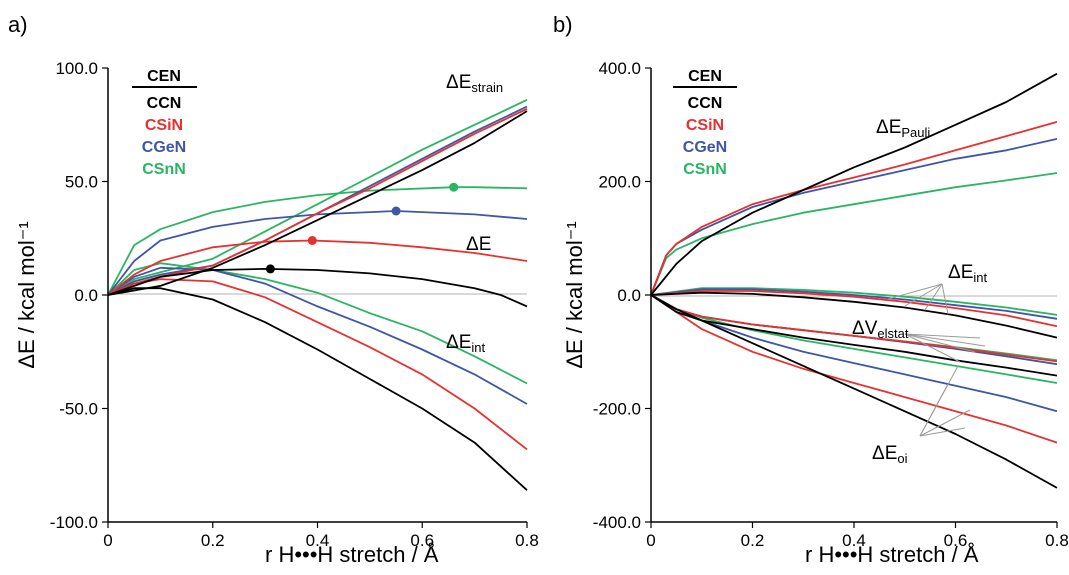 The width and height of the screenshot is (1069, 575). What do you see at coordinates (574, 294) in the screenshot?
I see `chart-b-y-axis-label: ΔE / kcal mol⁻¹` at bounding box center [574, 294].